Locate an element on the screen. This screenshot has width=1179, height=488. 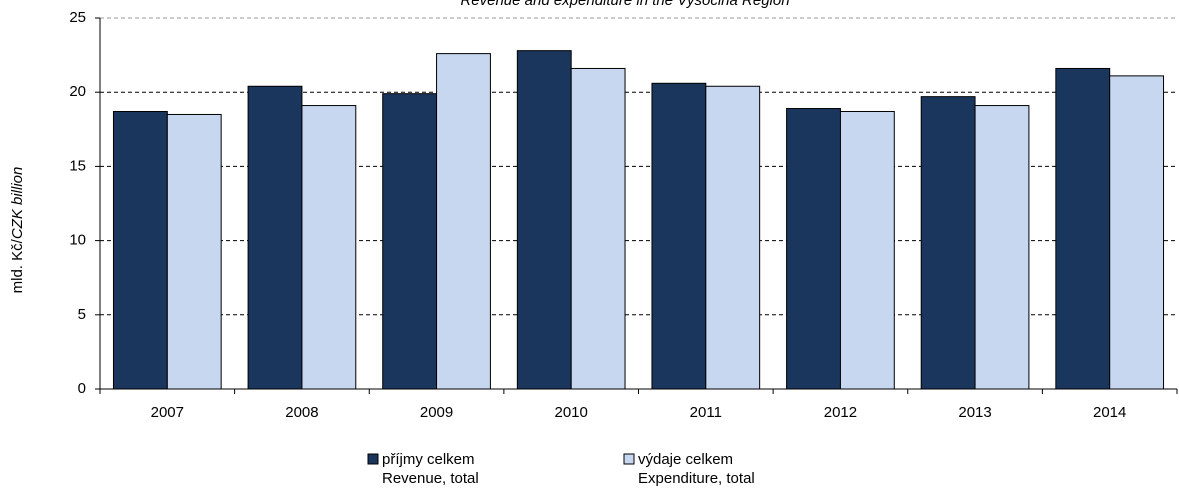
y-tick-label: 5 is located at coordinates (82, 314).